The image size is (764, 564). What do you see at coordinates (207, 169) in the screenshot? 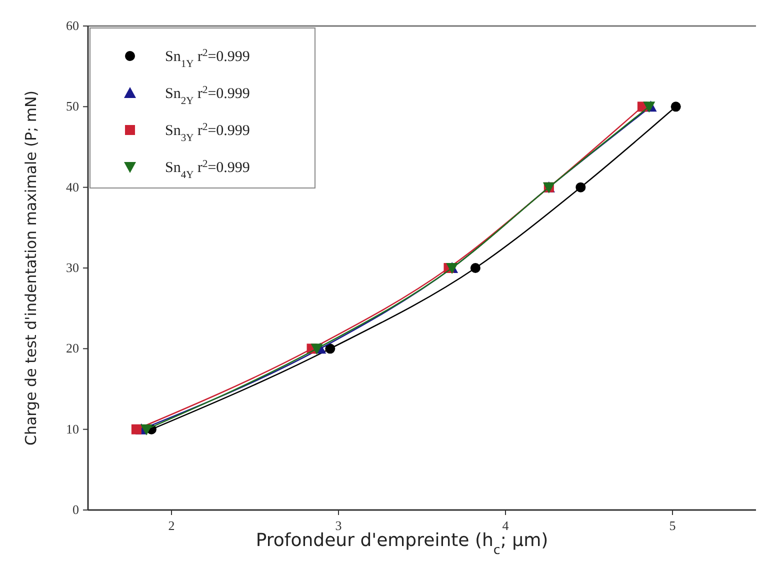
I see `legend-label: Sn$_{4Y}$ r$^{2}$=0.999` at bounding box center [207, 169].